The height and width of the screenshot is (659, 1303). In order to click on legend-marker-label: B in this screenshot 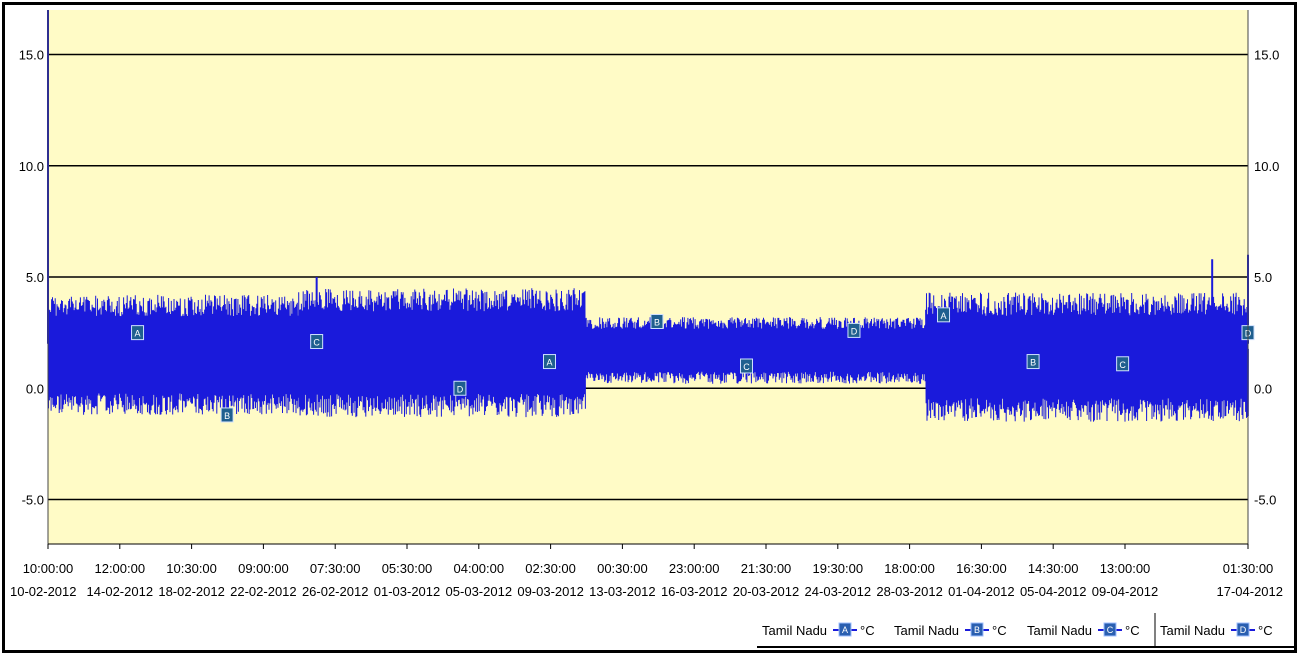, I will do `click(977, 630)`.